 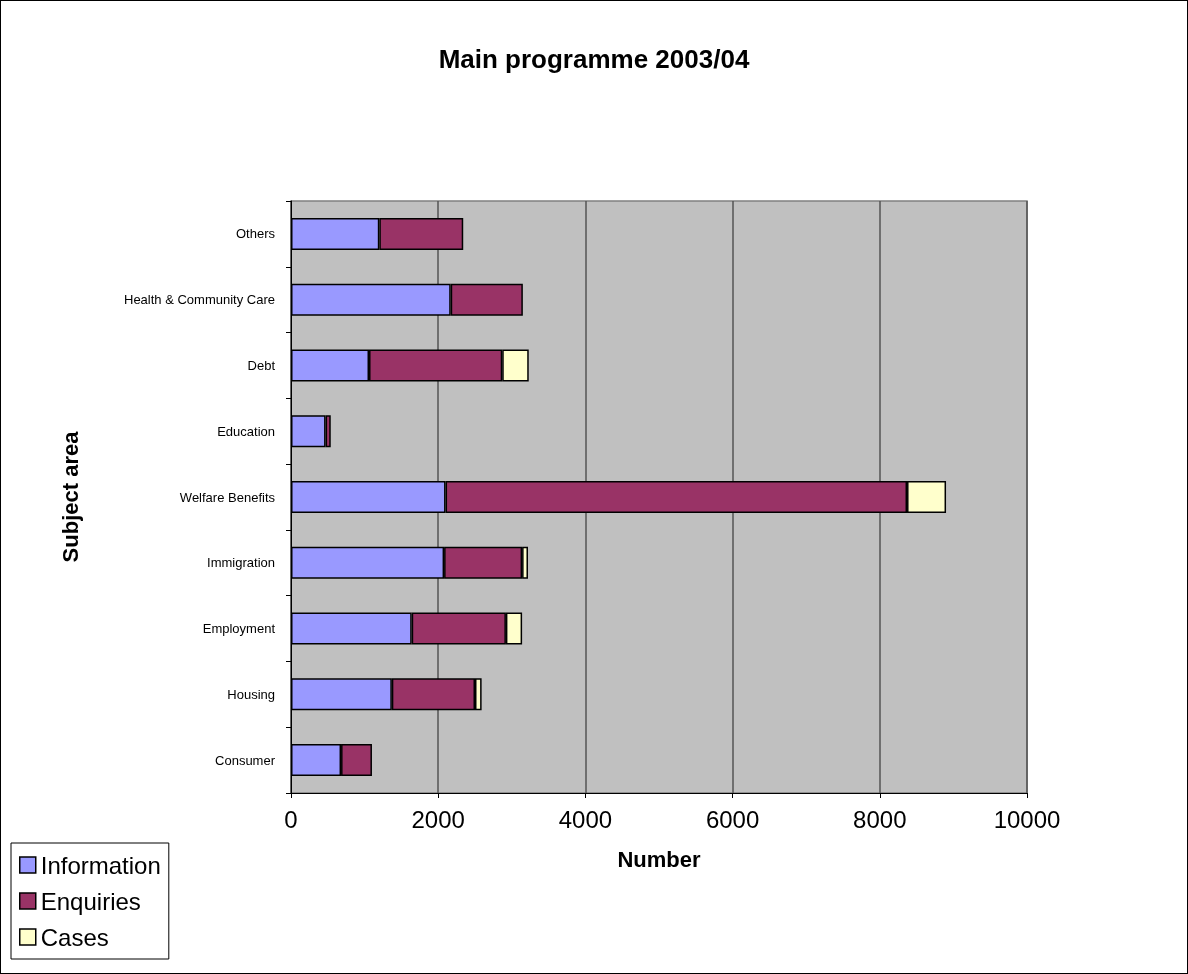 What do you see at coordinates (227, 497) in the screenshot?
I see `y-tick-label: Welfare Benefits` at bounding box center [227, 497].